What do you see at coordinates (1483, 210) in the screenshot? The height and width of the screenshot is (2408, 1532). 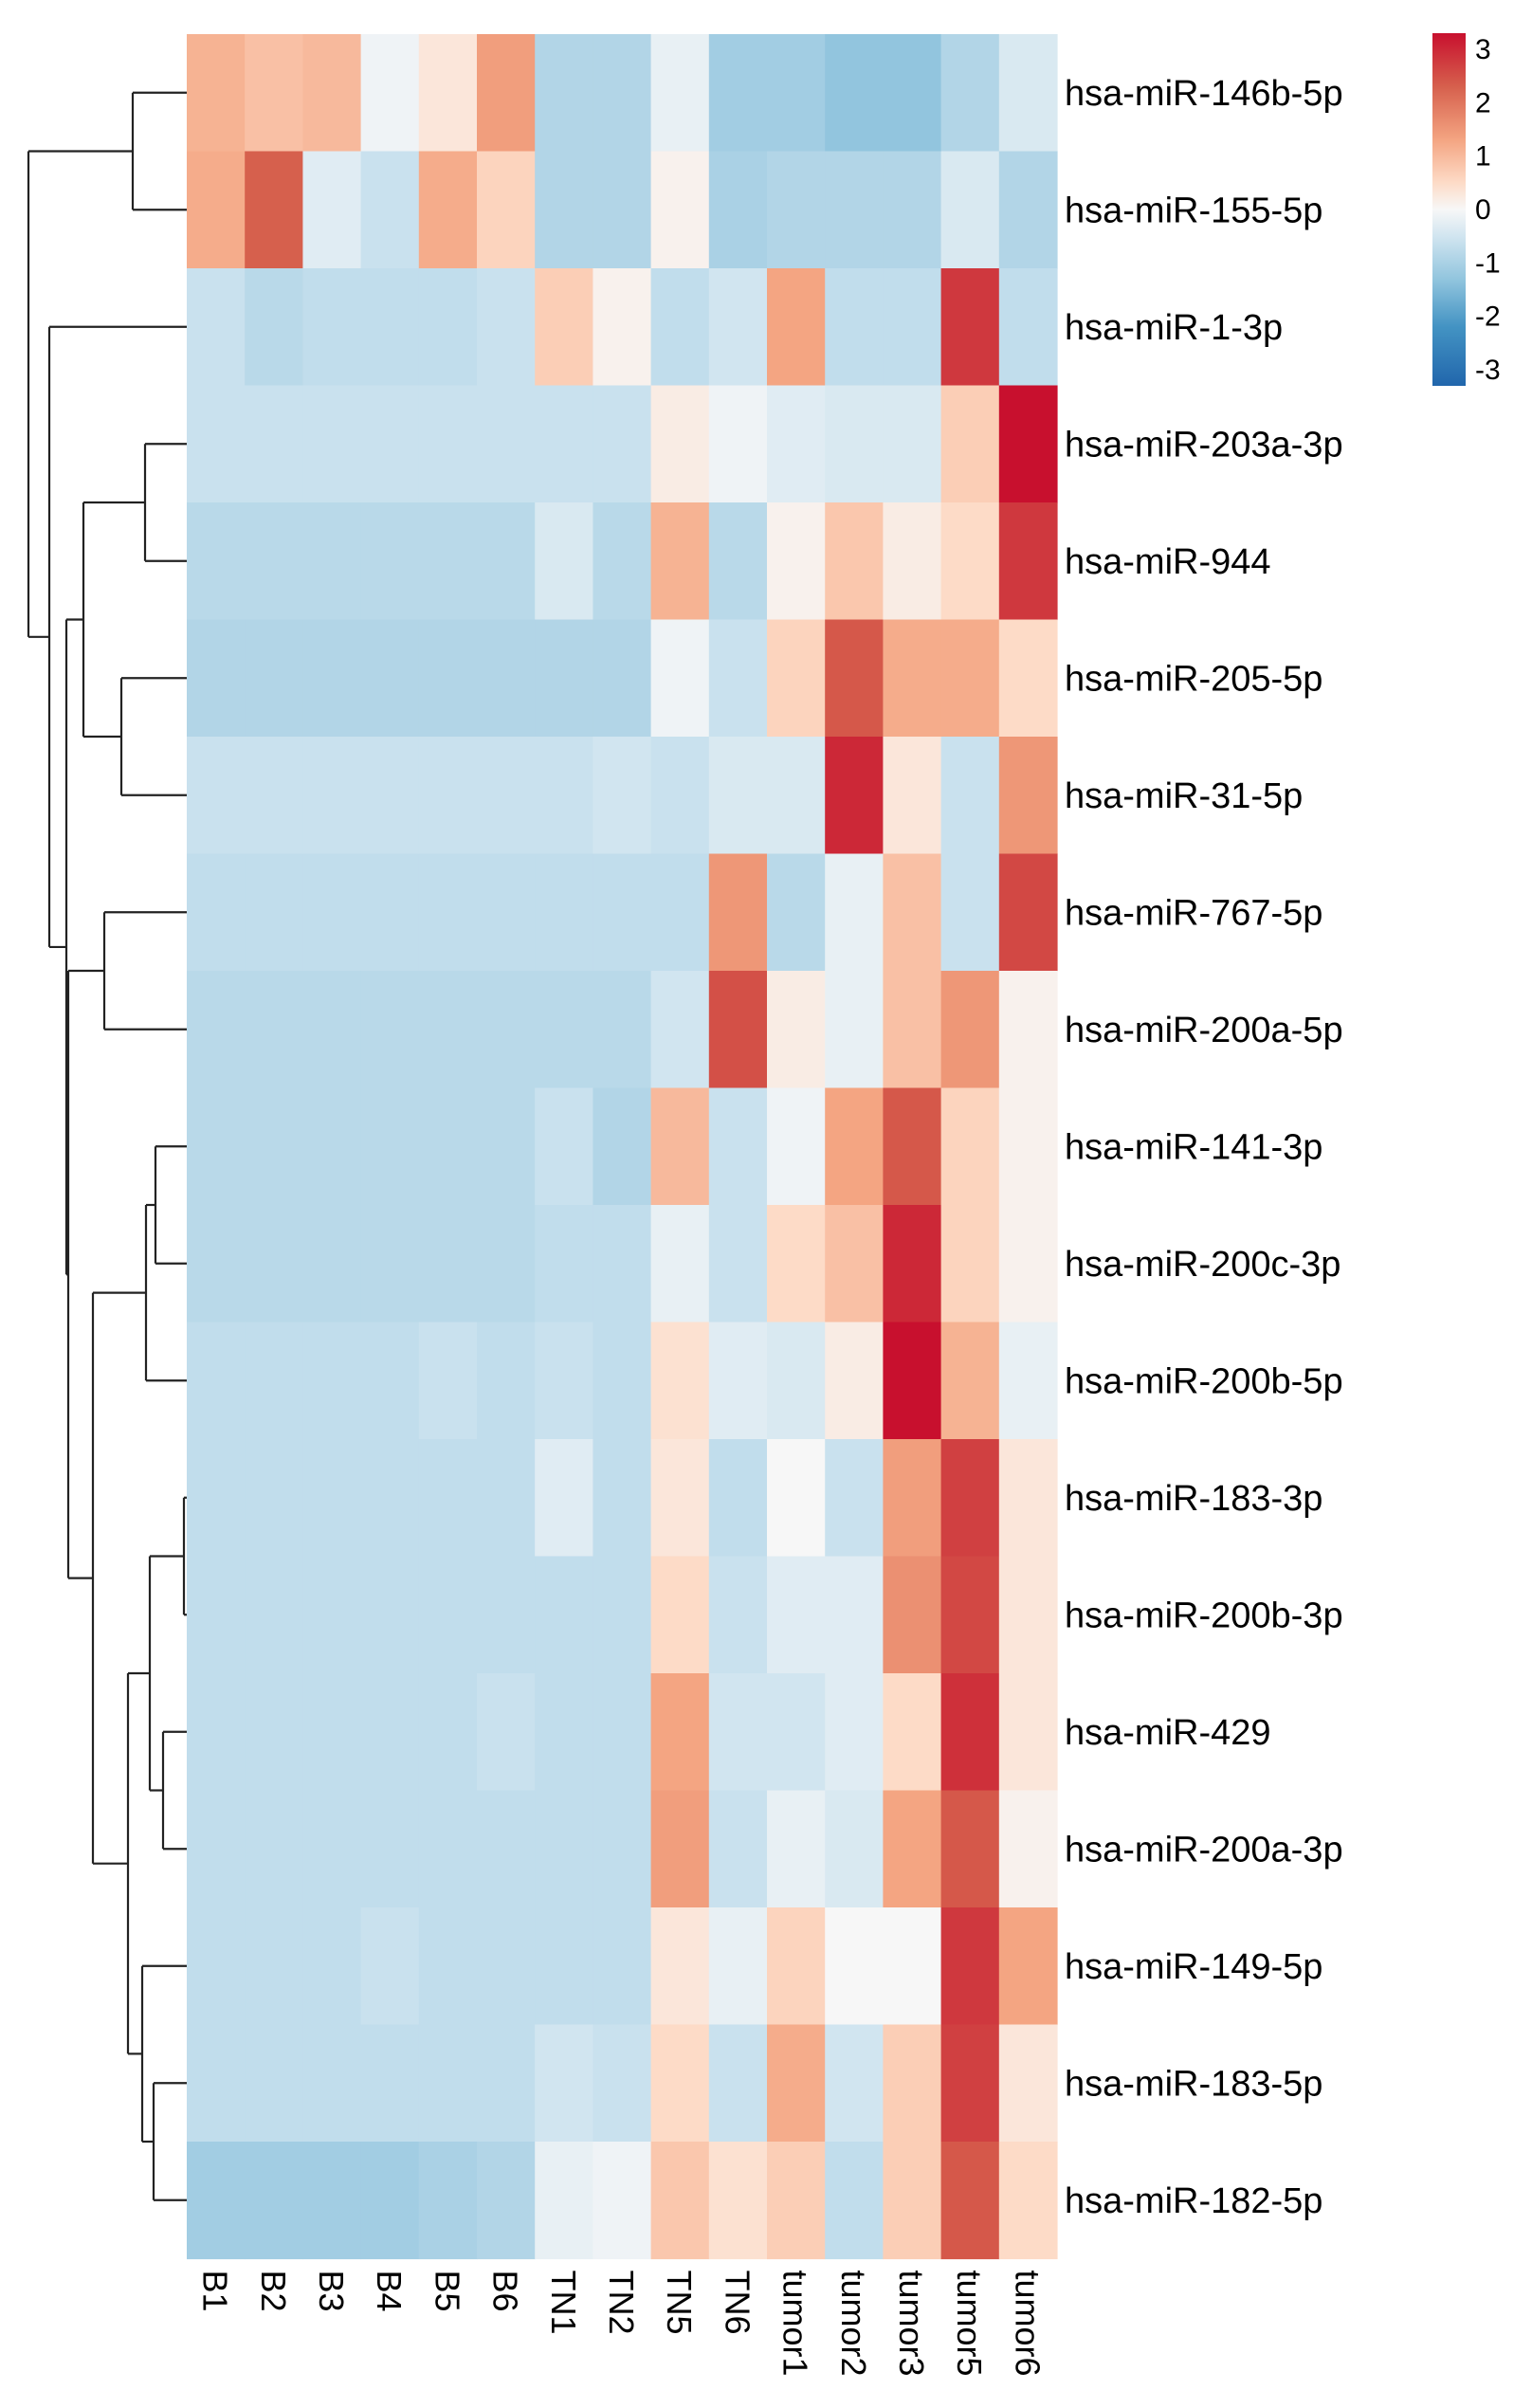 I see `colorbar-tick-label: 0` at bounding box center [1483, 210].